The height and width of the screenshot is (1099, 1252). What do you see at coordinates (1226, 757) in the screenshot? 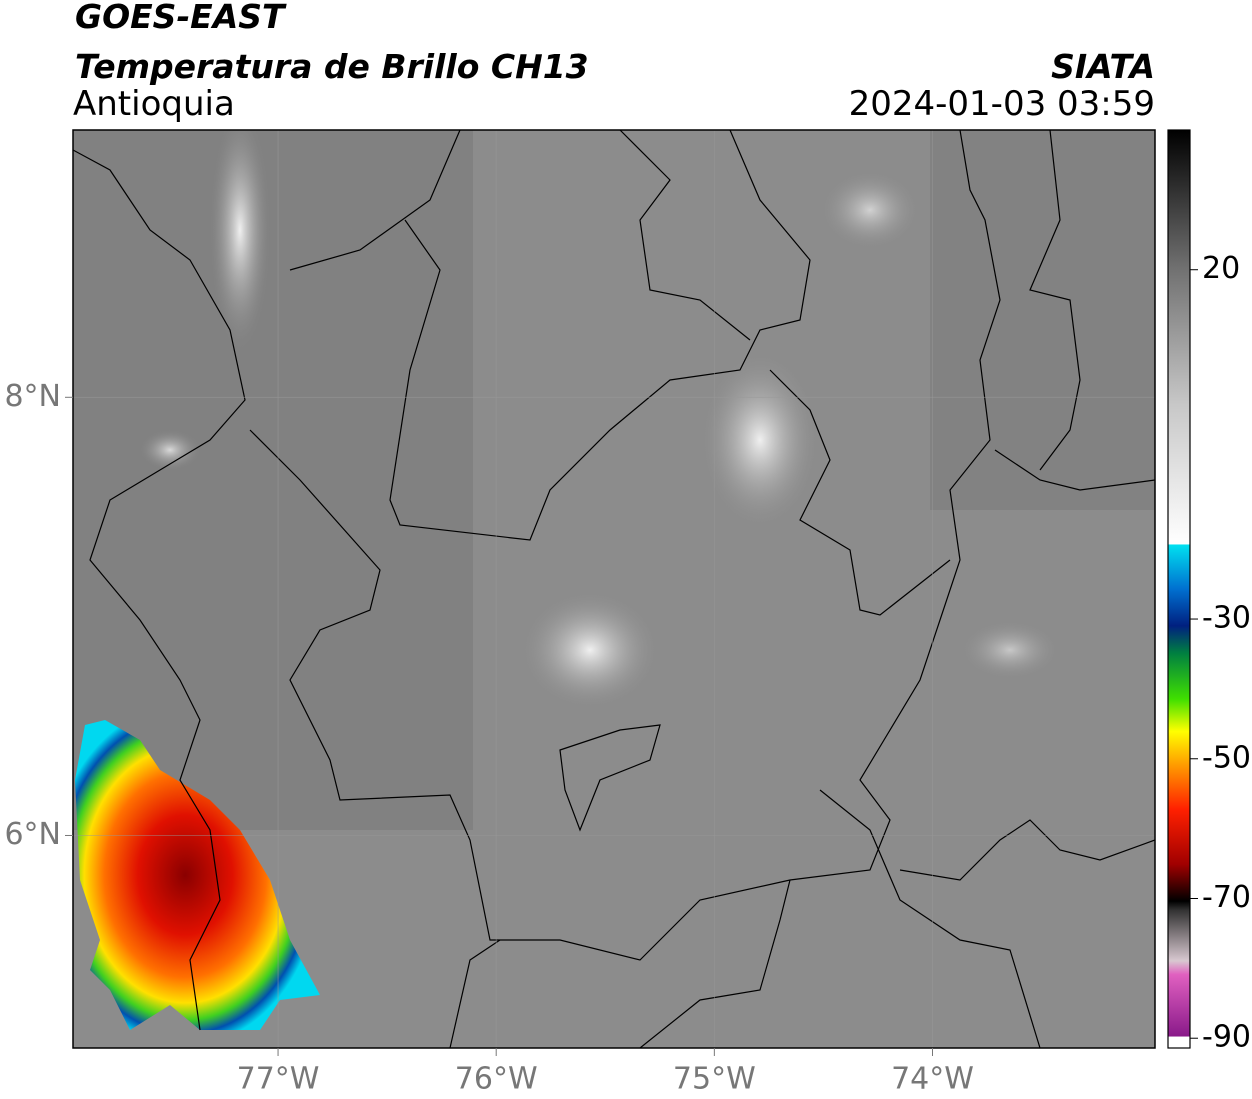
I see `colorbar-tick-label: -50` at bounding box center [1226, 757].